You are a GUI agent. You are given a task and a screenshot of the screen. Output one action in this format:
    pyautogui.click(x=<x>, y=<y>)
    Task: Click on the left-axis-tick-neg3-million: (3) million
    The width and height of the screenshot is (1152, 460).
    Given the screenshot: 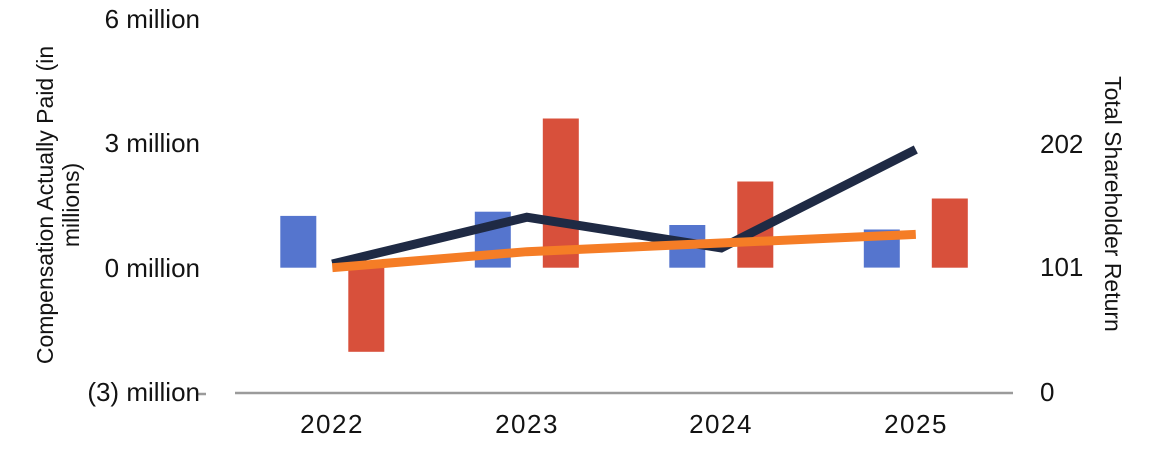 What is the action you would take?
    pyautogui.click(x=143, y=392)
    